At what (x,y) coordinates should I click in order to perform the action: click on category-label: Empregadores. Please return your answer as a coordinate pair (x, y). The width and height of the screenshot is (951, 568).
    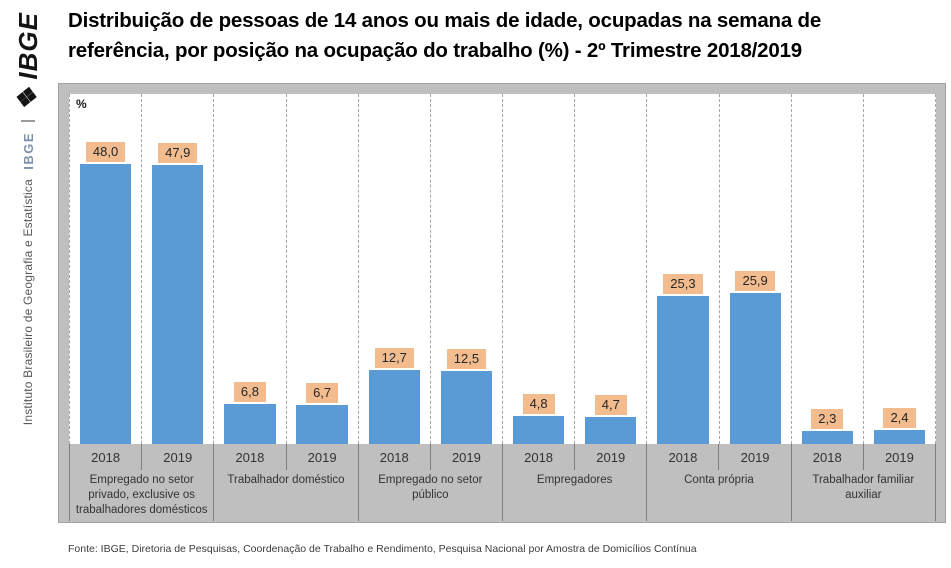
    Looking at the image, I should click on (574, 480).